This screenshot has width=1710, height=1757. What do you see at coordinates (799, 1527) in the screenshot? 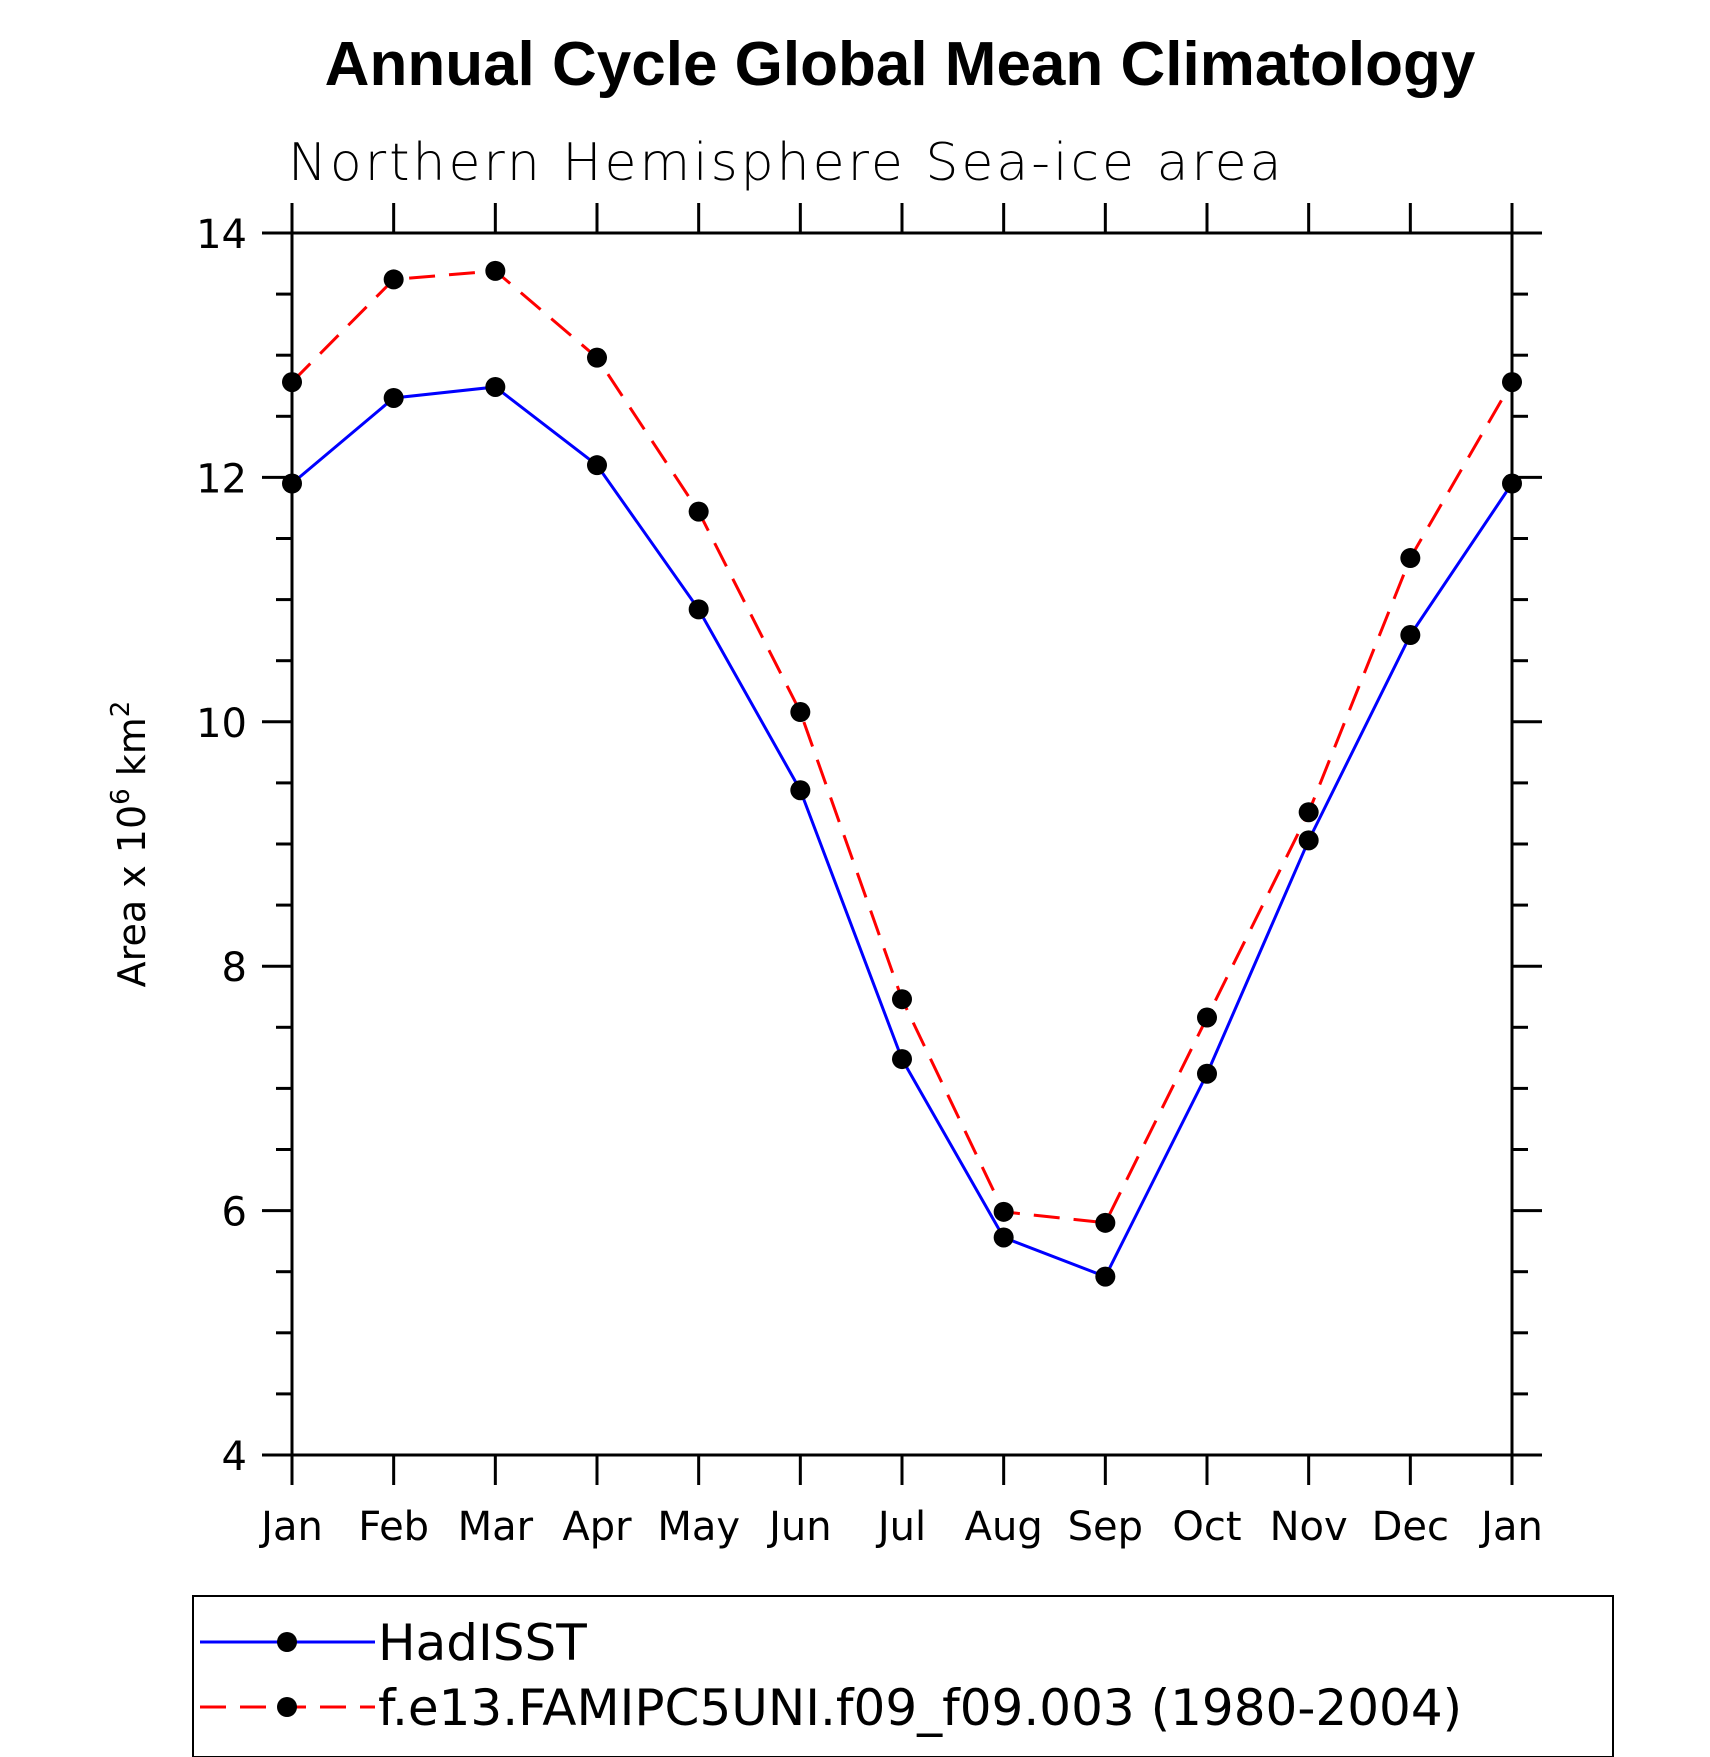
I see `x-tick-label: Jun` at bounding box center [799, 1527].